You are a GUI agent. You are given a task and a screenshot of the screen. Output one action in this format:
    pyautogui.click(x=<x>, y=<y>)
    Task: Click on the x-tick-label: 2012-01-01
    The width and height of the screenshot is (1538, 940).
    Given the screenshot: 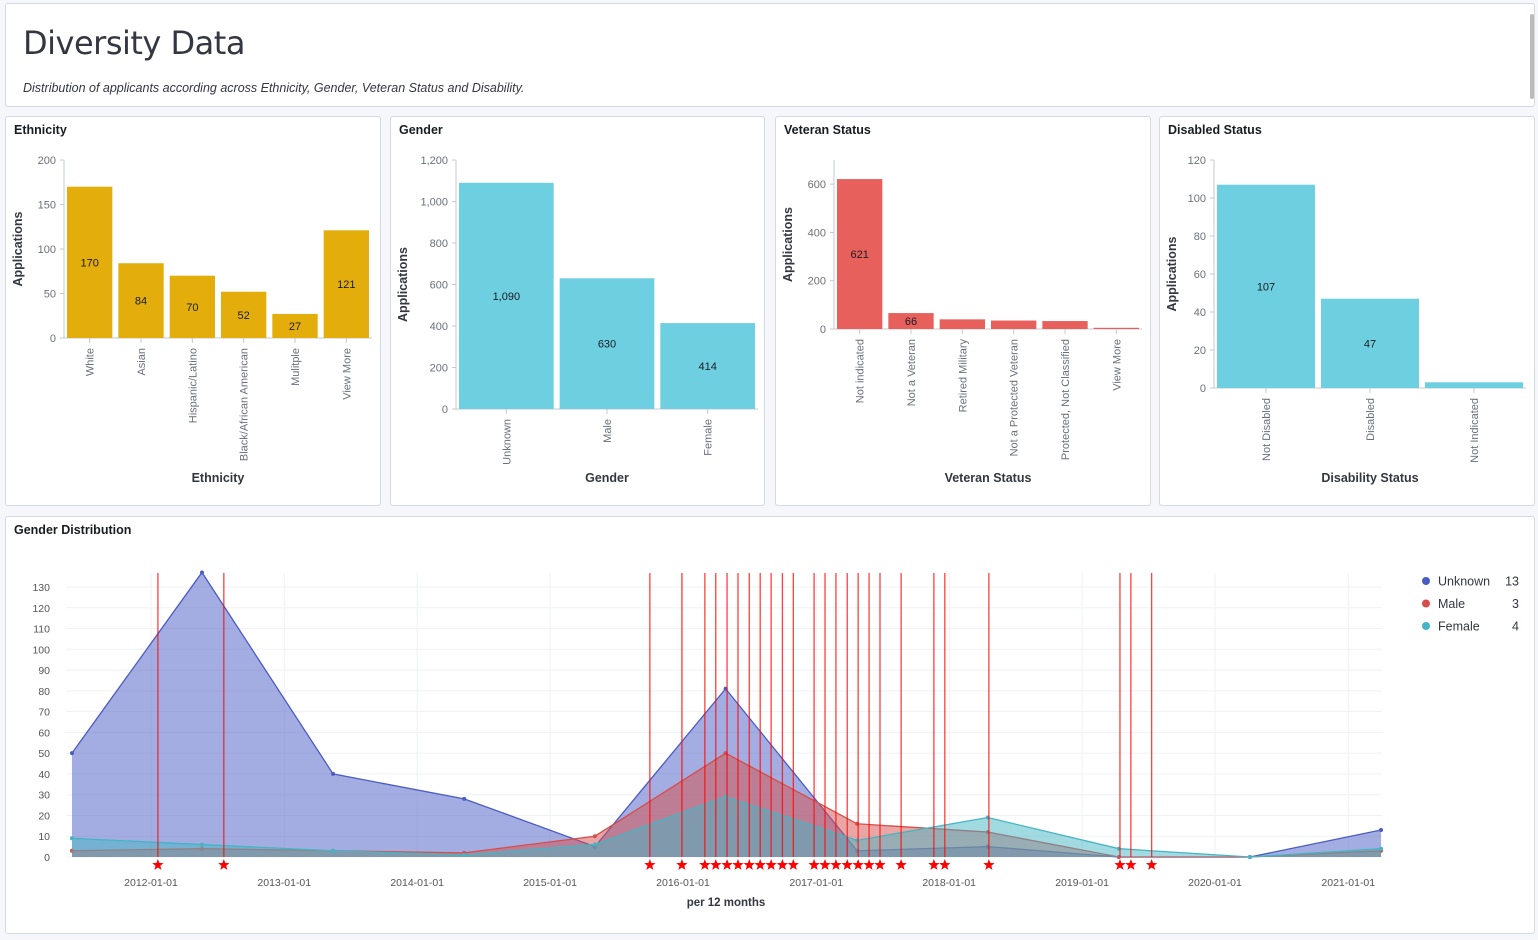 What is the action you would take?
    pyautogui.click(x=151, y=883)
    